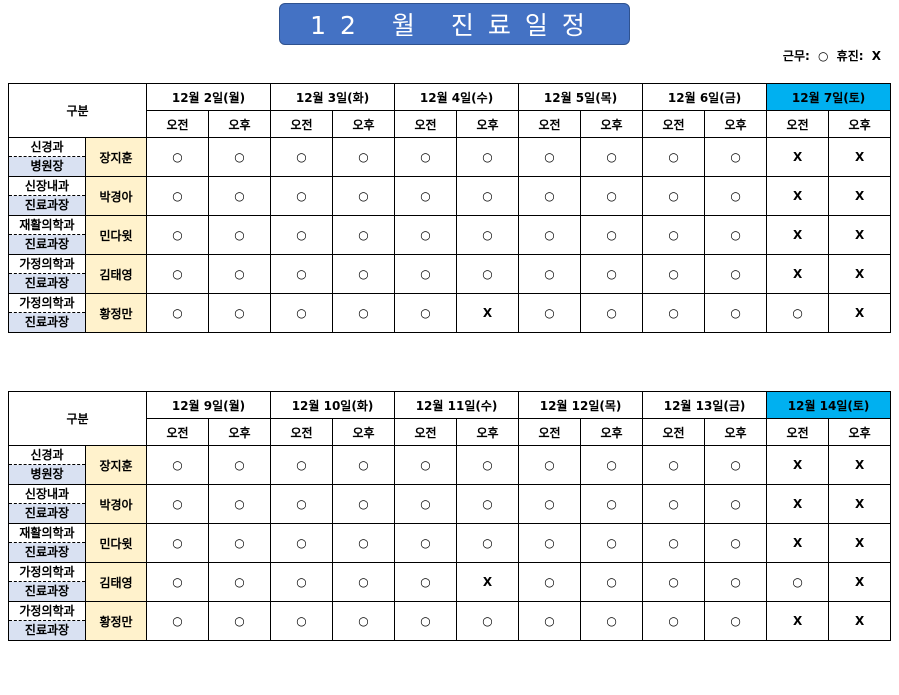 This screenshot has height=695, width=899. Describe the element at coordinates (208, 97) in the screenshot. I see `date-header: 12월 2일(월)` at that location.